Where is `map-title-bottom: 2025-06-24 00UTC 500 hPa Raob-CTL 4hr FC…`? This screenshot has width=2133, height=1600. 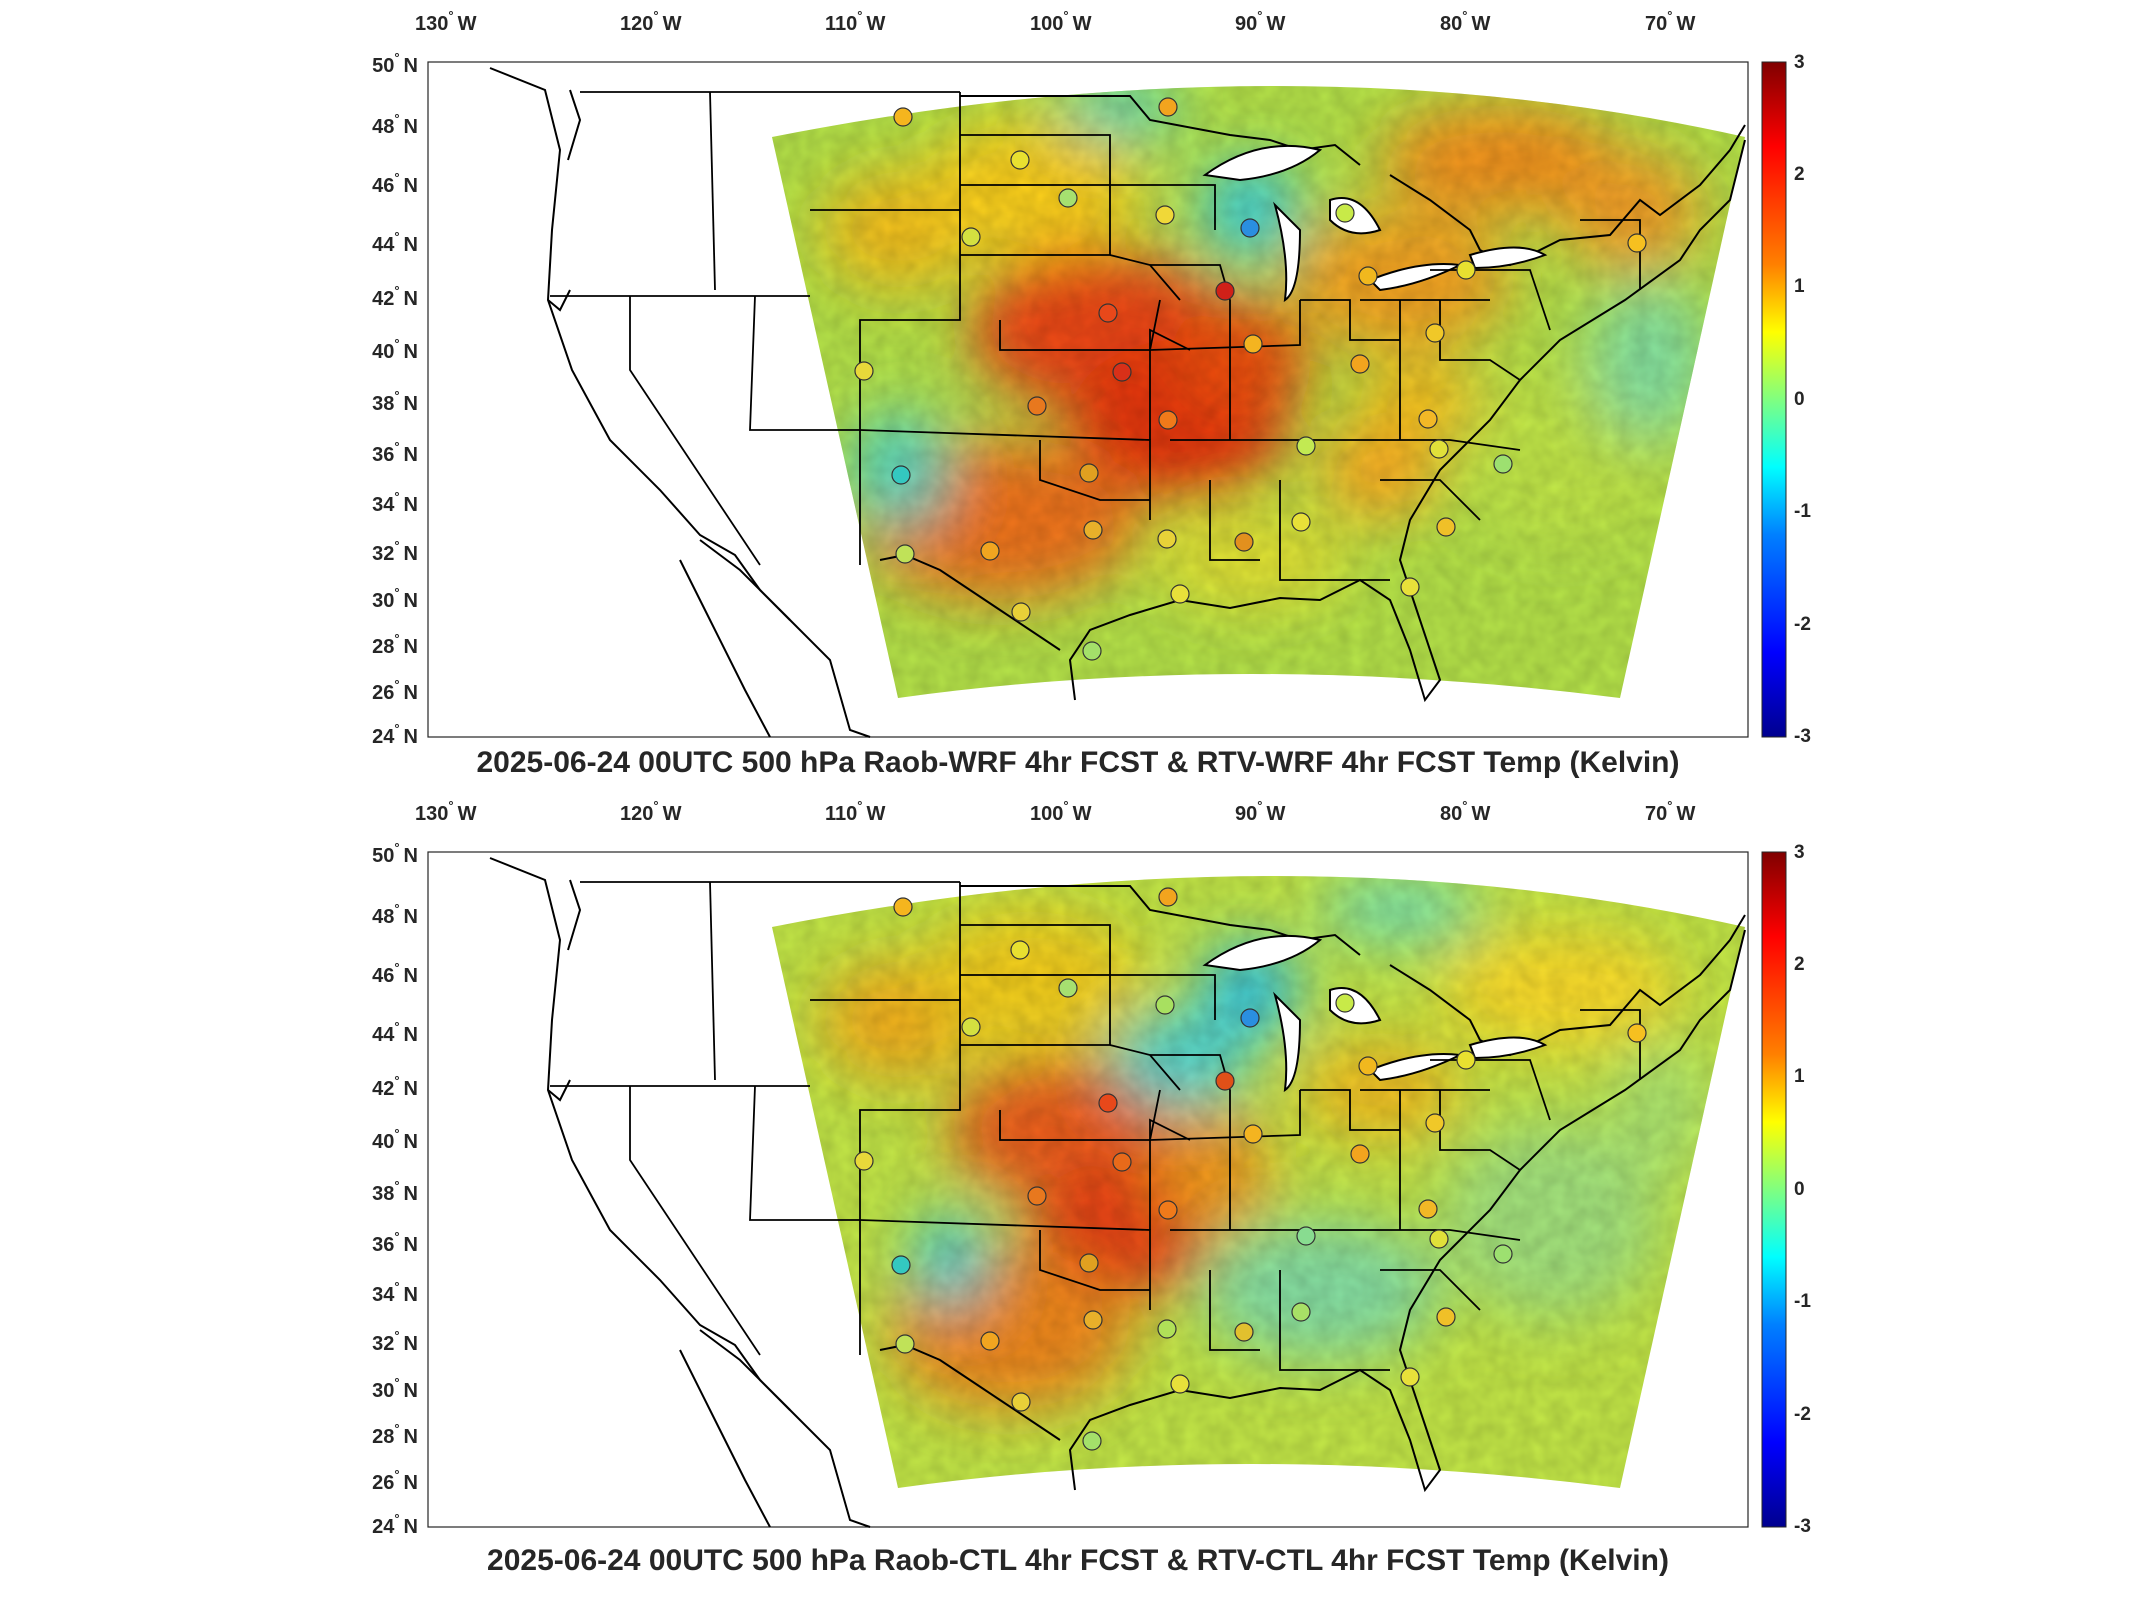 map-title-bottom: 2025-06-24 00UTC 500 hPa Raob-CTL 4hr FC… is located at coordinates (1078, 1560).